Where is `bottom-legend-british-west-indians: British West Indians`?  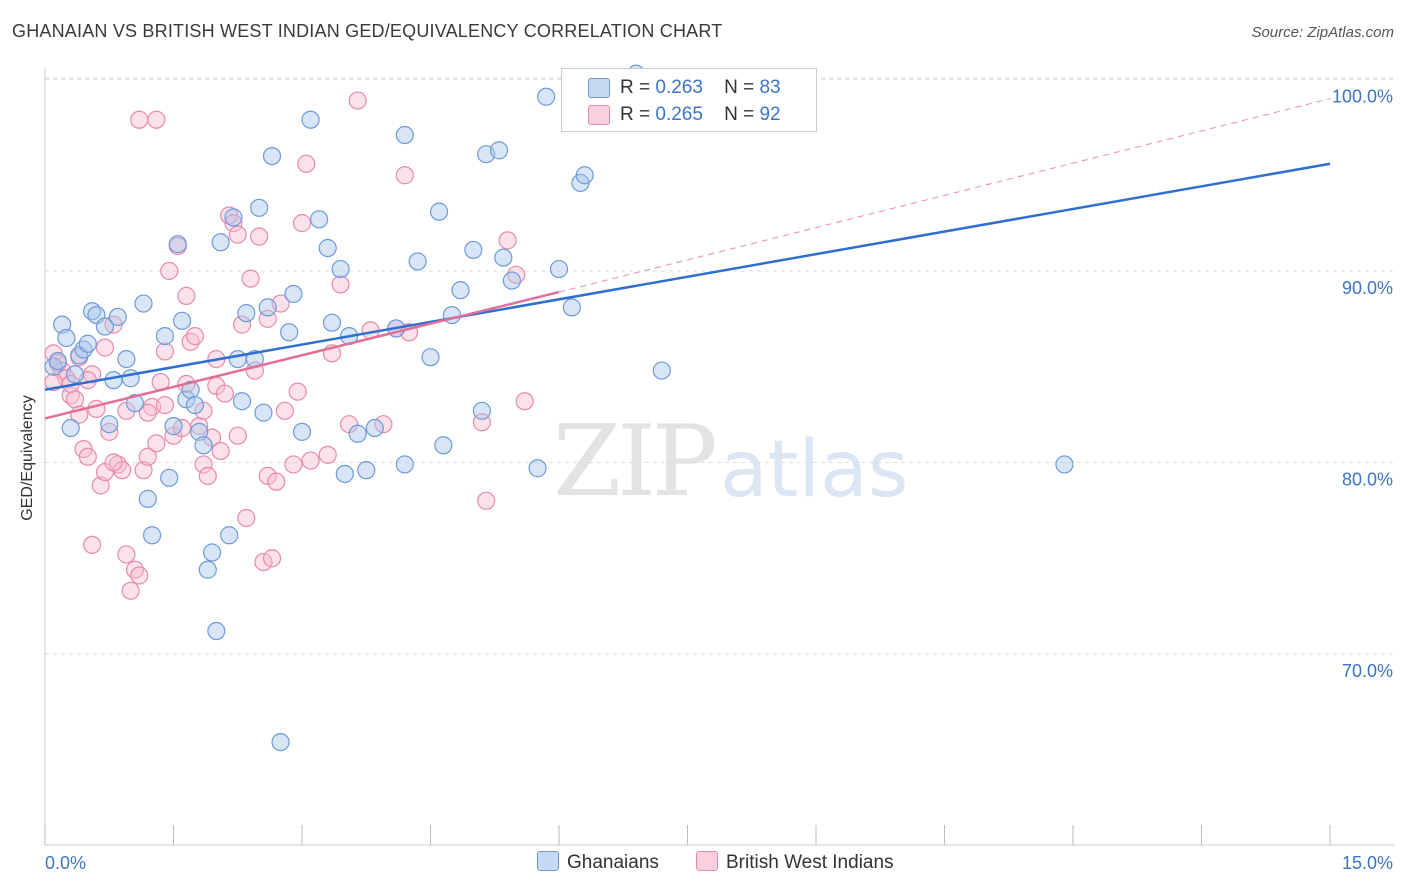 bottom-legend-british-west-indians: British West Indians is located at coordinates (795, 862).